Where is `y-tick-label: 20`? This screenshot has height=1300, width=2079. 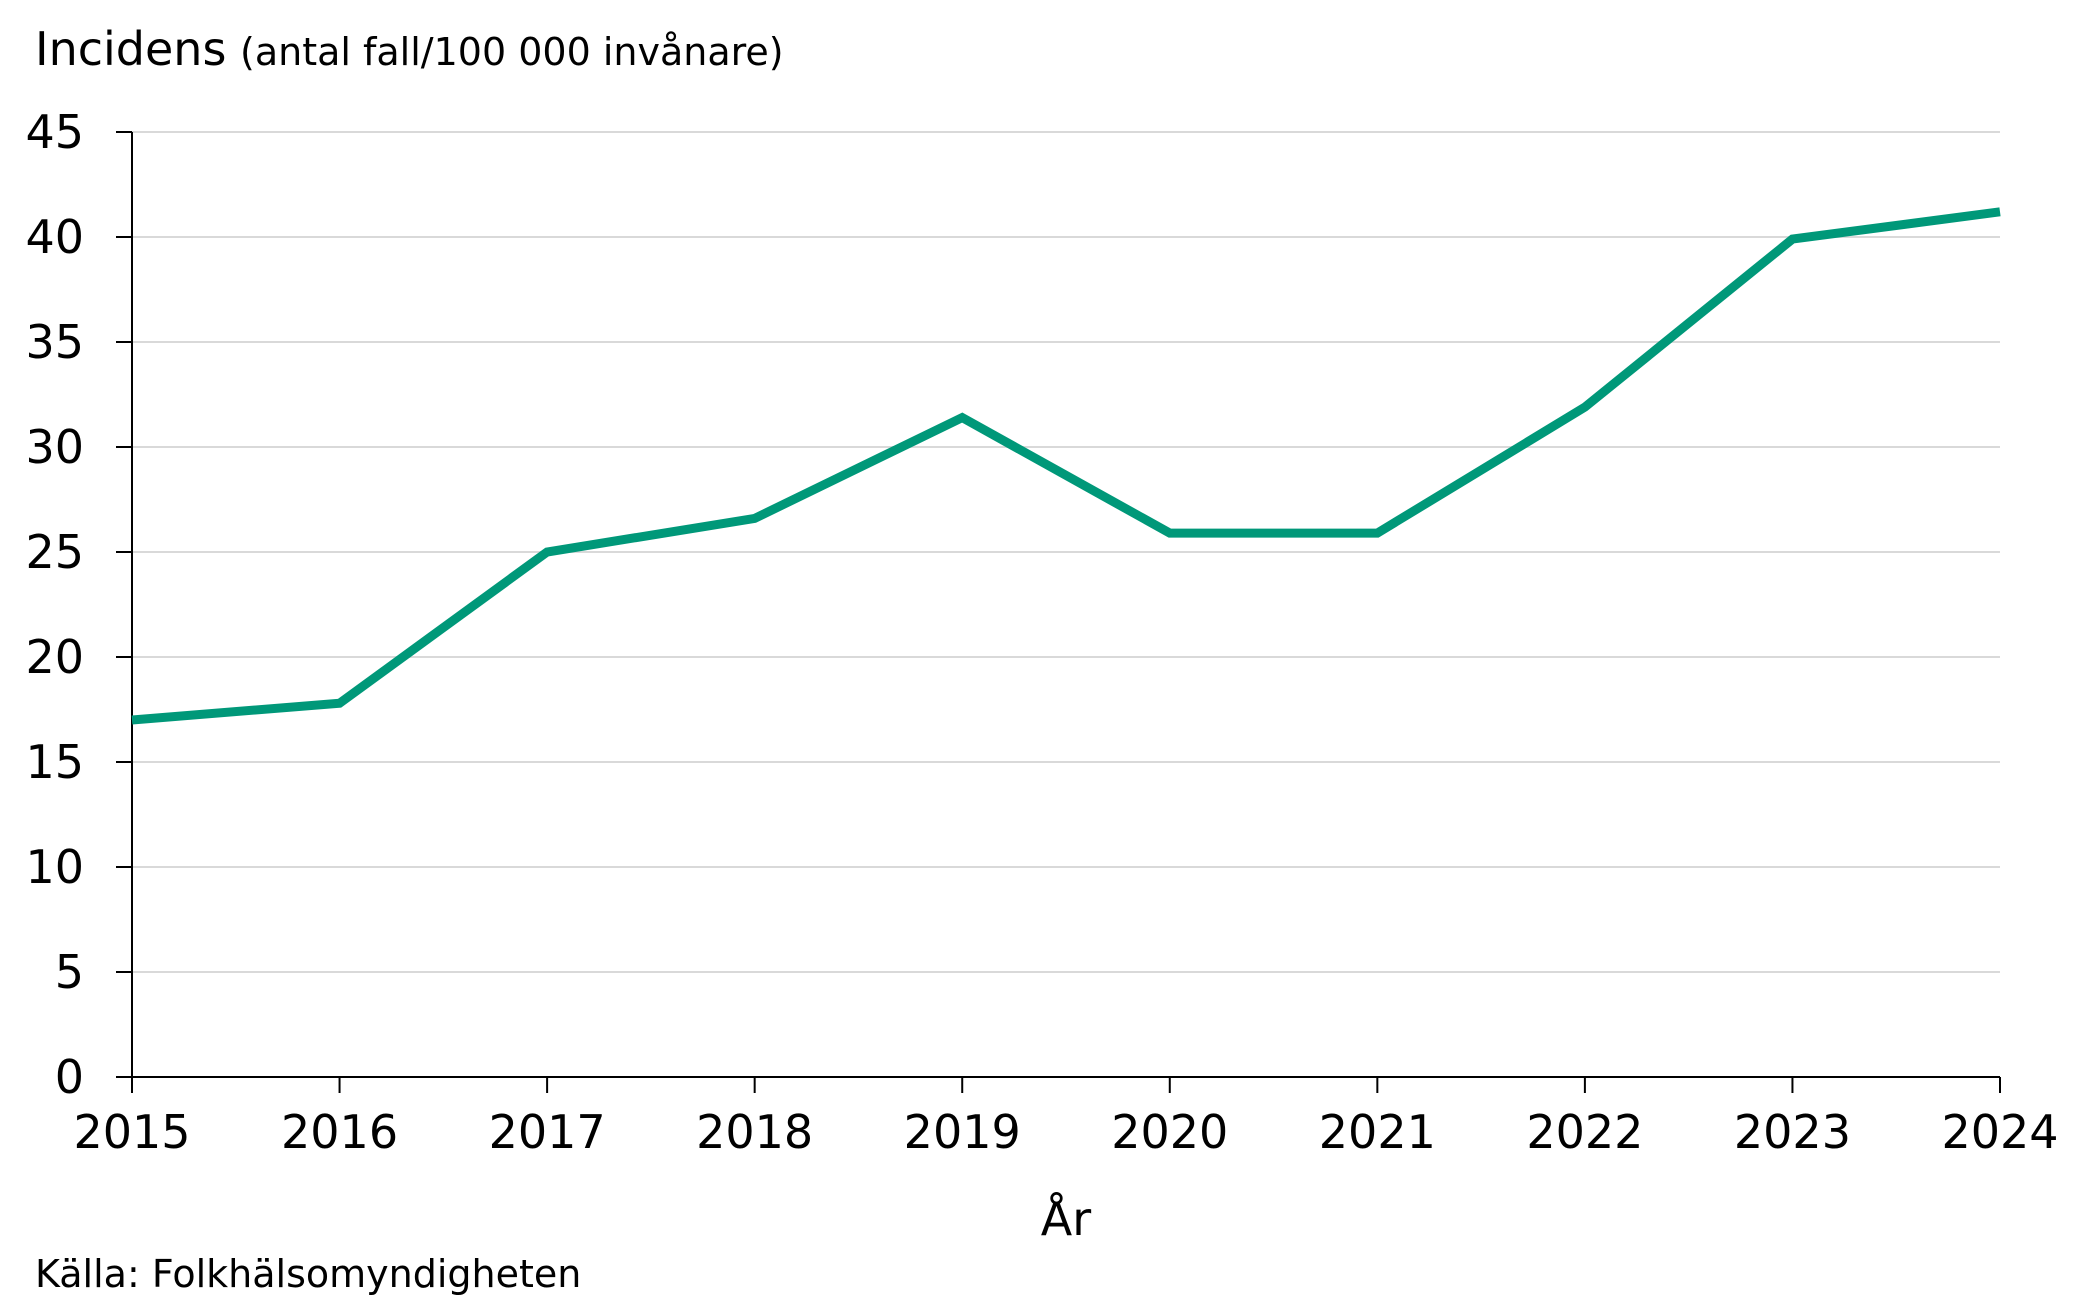
y-tick-label: 20 is located at coordinates (54, 657).